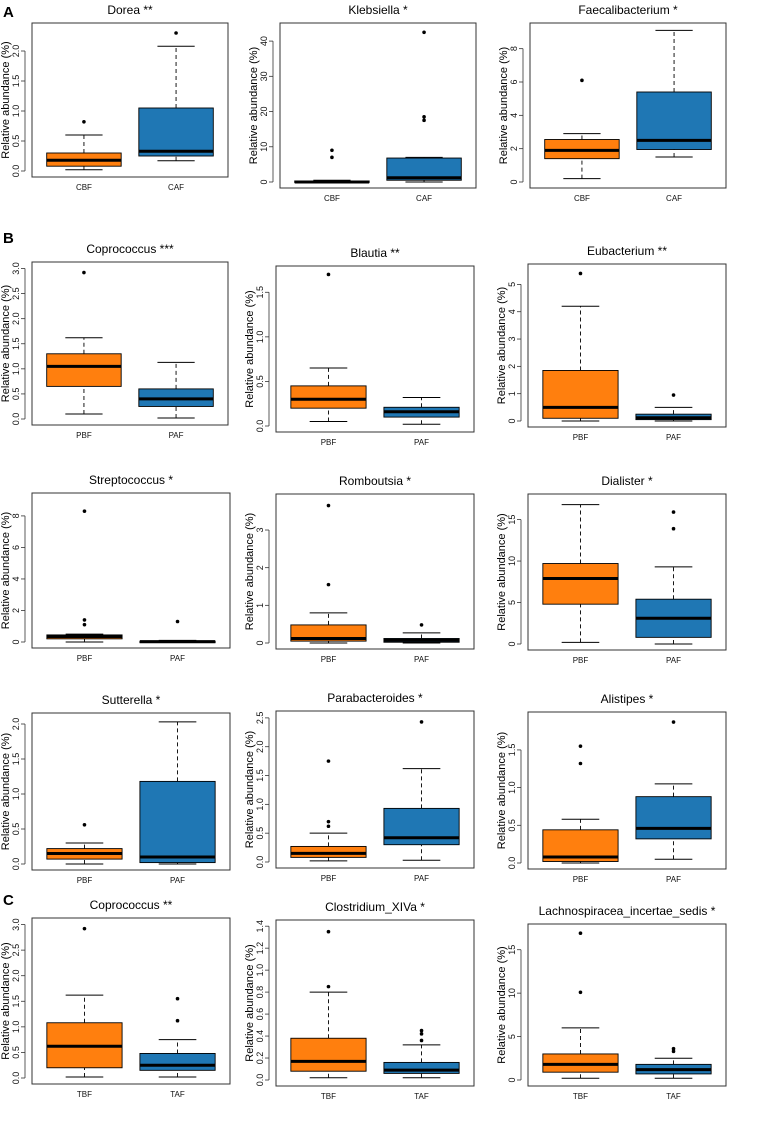  I want to click on box-taf, so click(673, 1062).